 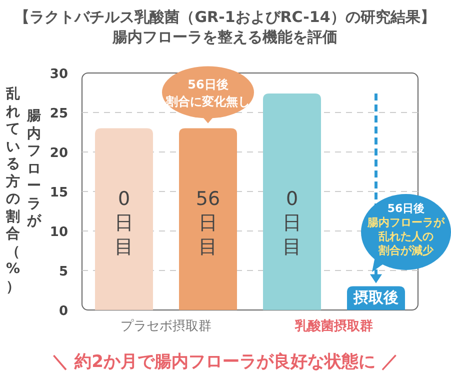 What do you see at coordinates (375, 297) in the screenshot?
I see `x-tick-label: 摂取後` at bounding box center [375, 297].